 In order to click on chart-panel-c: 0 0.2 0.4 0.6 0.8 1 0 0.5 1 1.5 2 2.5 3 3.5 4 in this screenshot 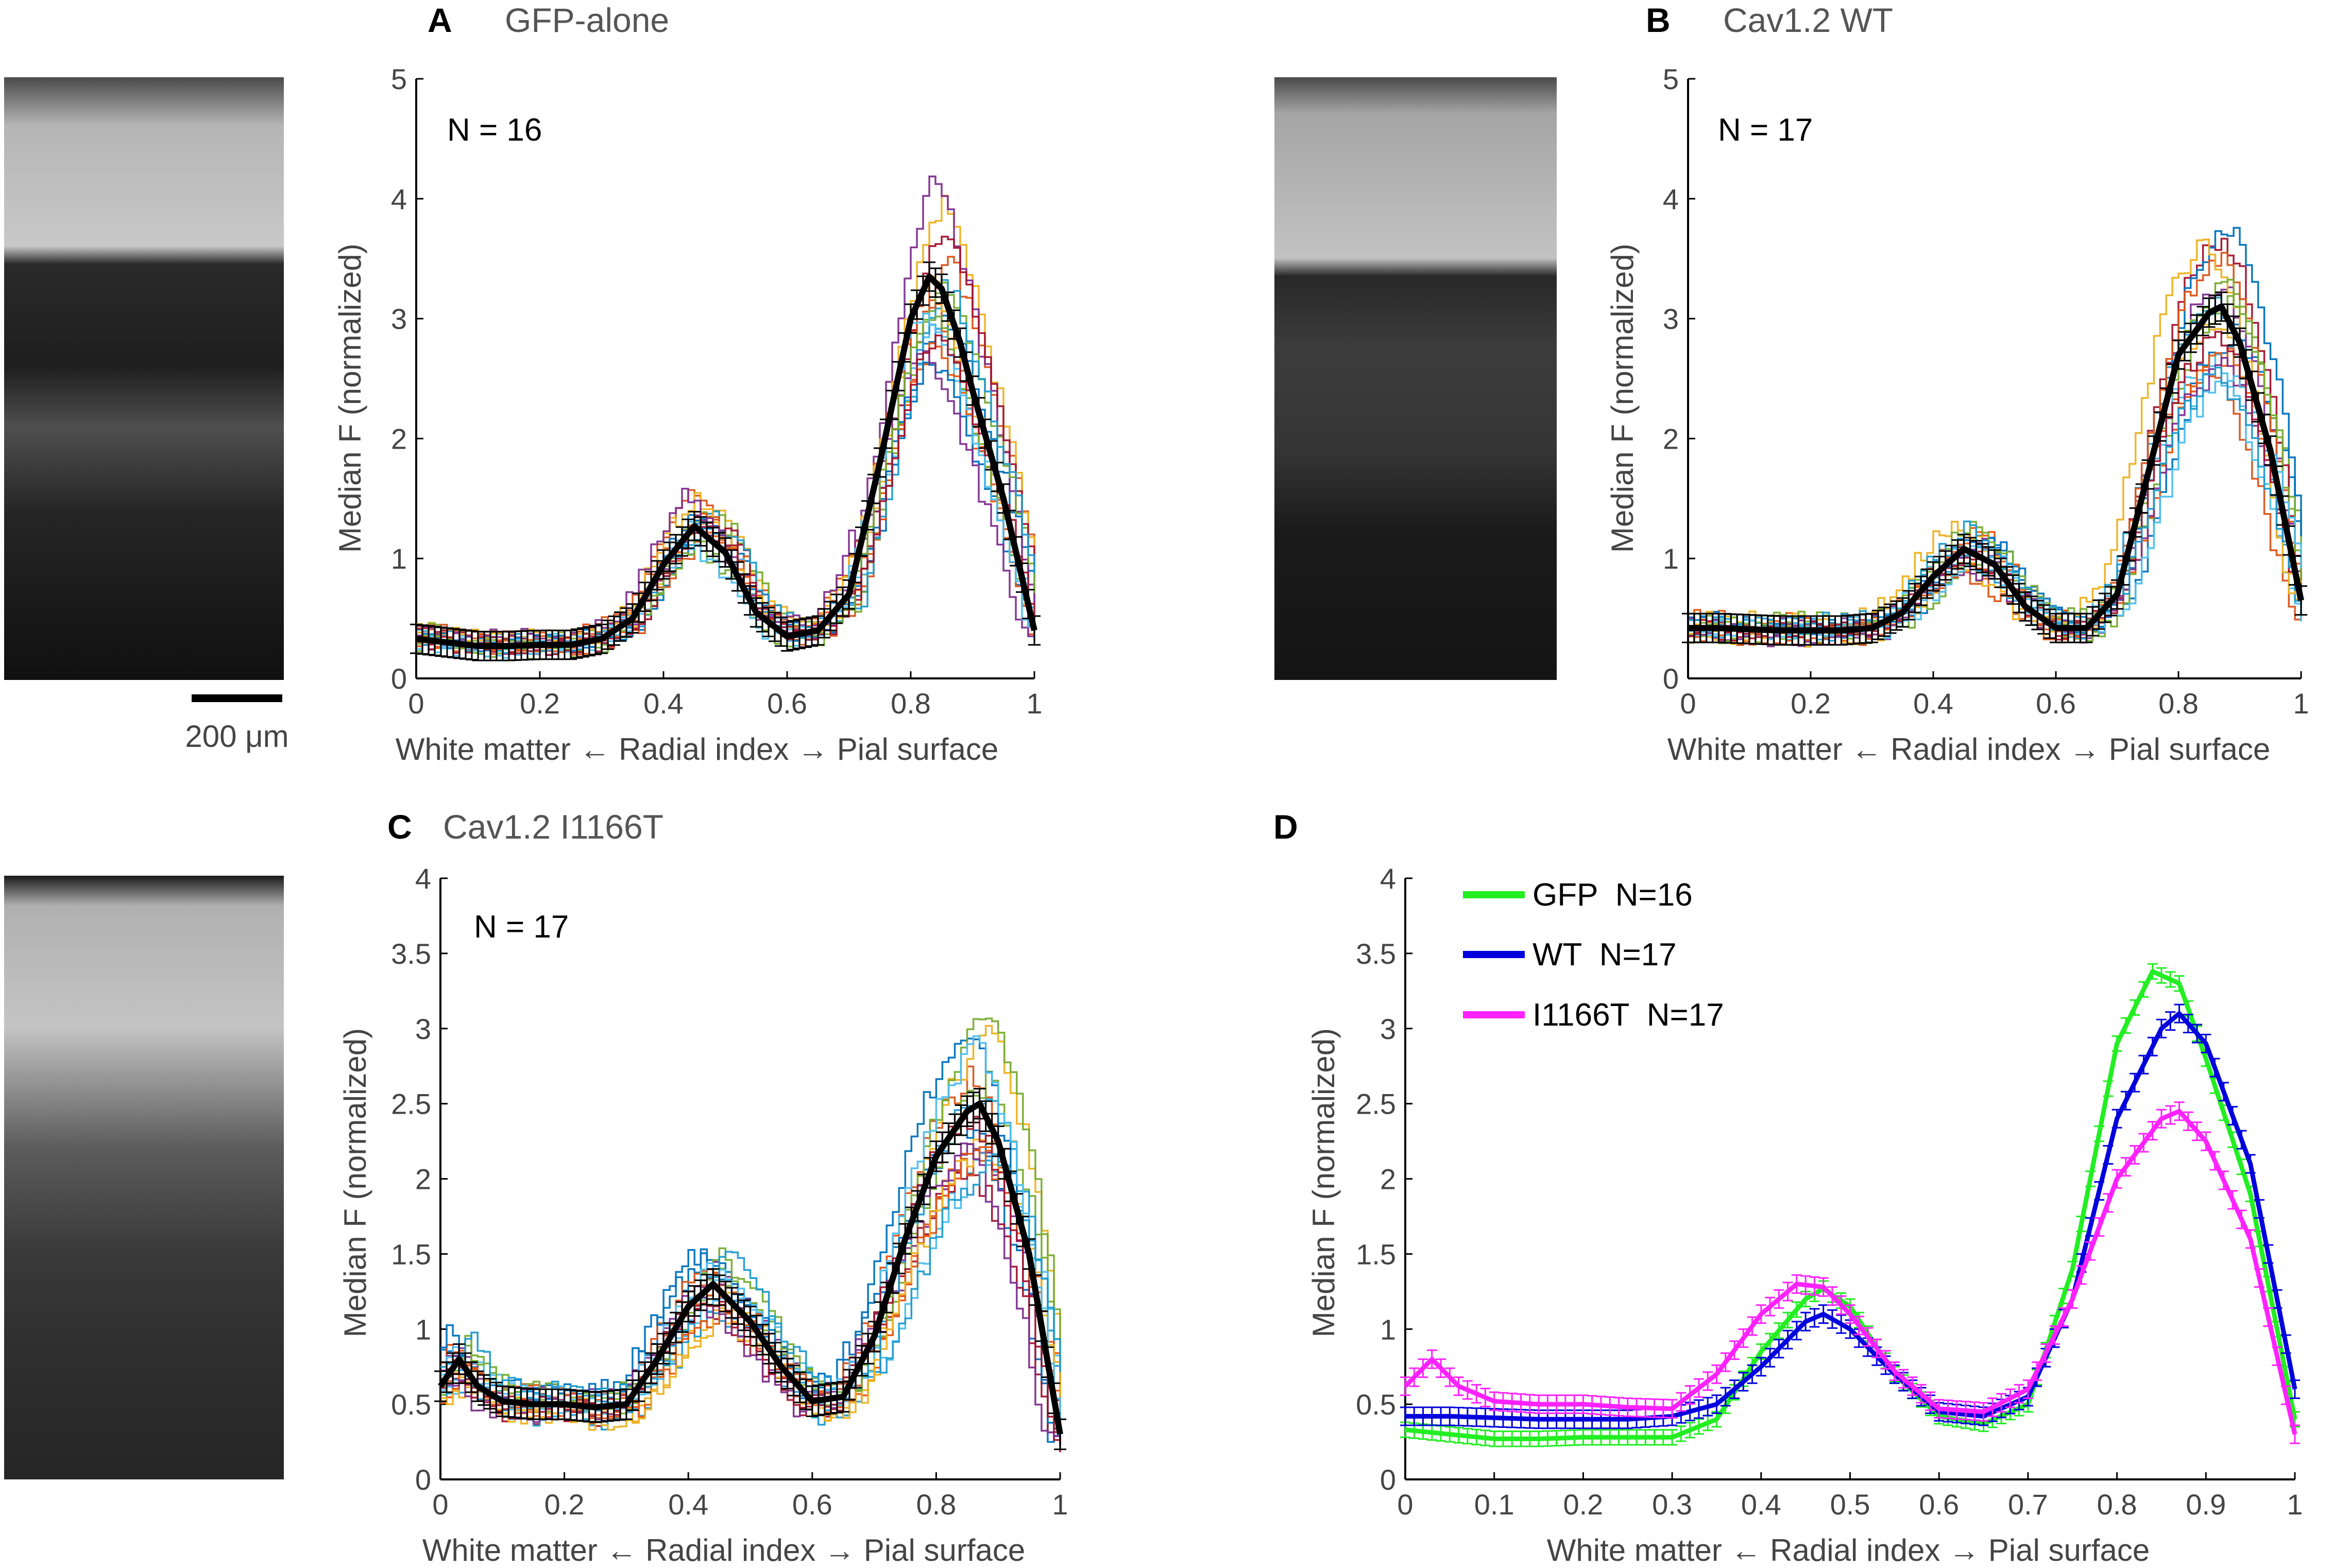, I will do `click(730, 1191)`.